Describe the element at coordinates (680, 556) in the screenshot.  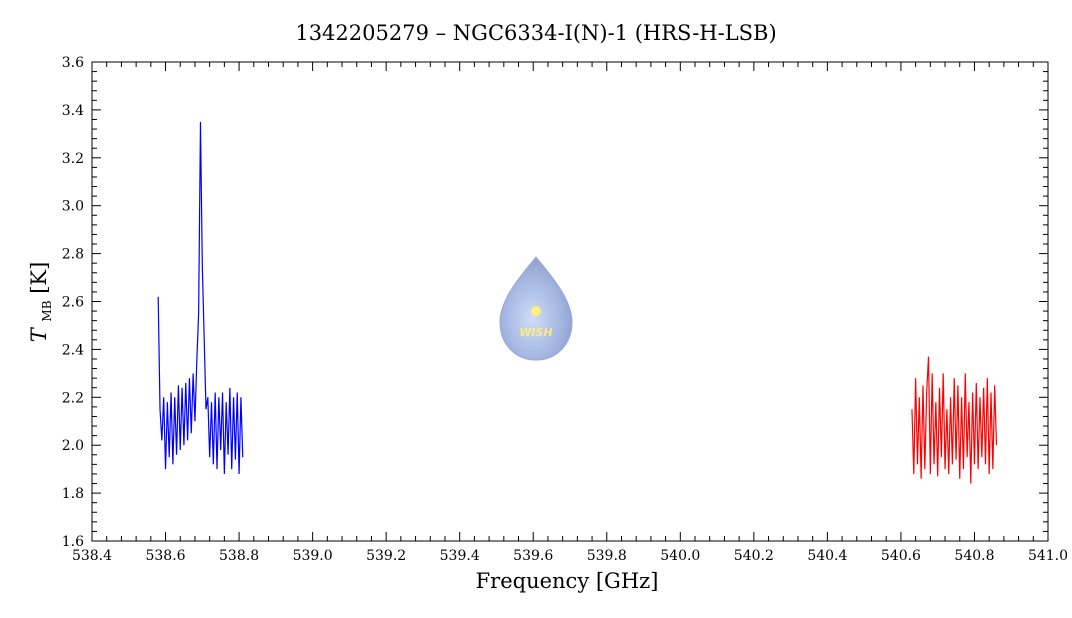
I see `x-tick-label: 540.0` at that location.